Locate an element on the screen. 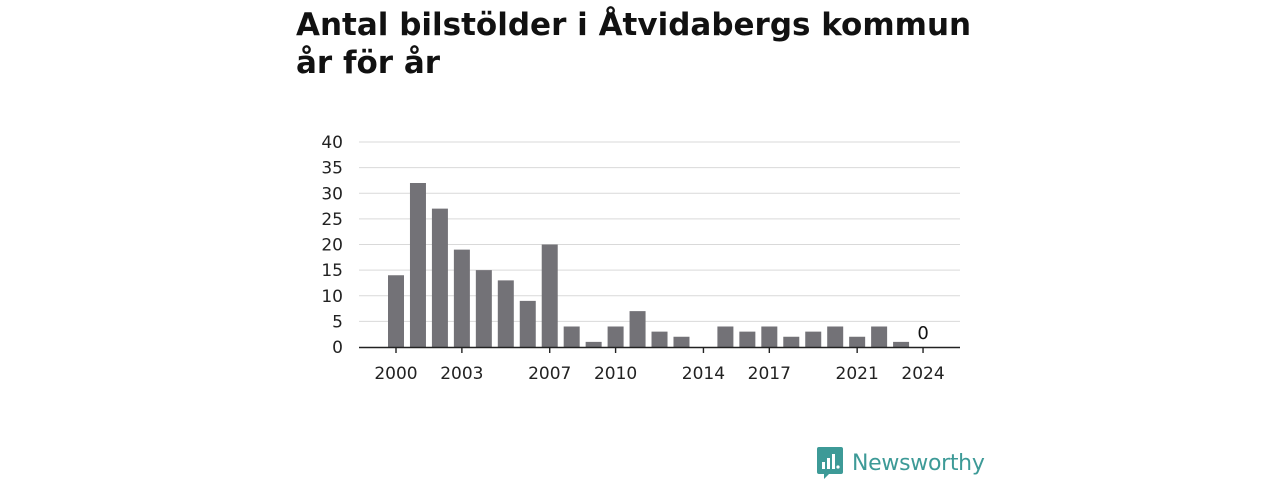  y-tick-label-30: 30 is located at coordinates (332, 194).